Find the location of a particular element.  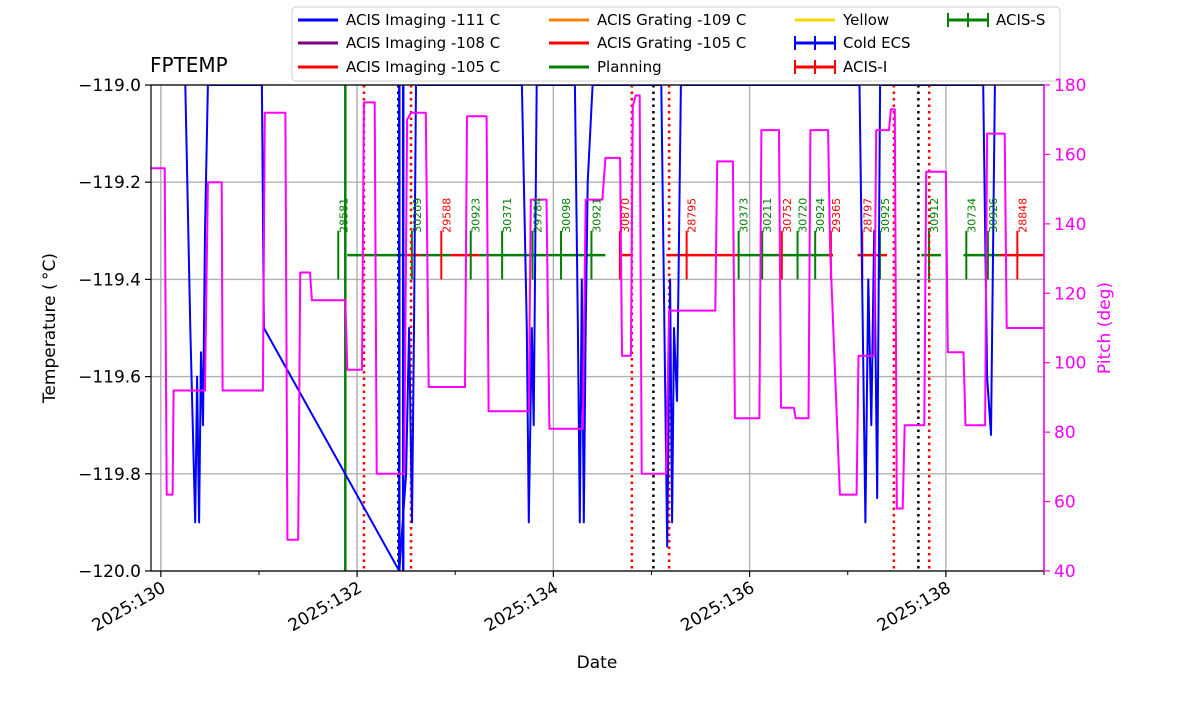

y-tick-label: −120.0 is located at coordinates (109, 572).